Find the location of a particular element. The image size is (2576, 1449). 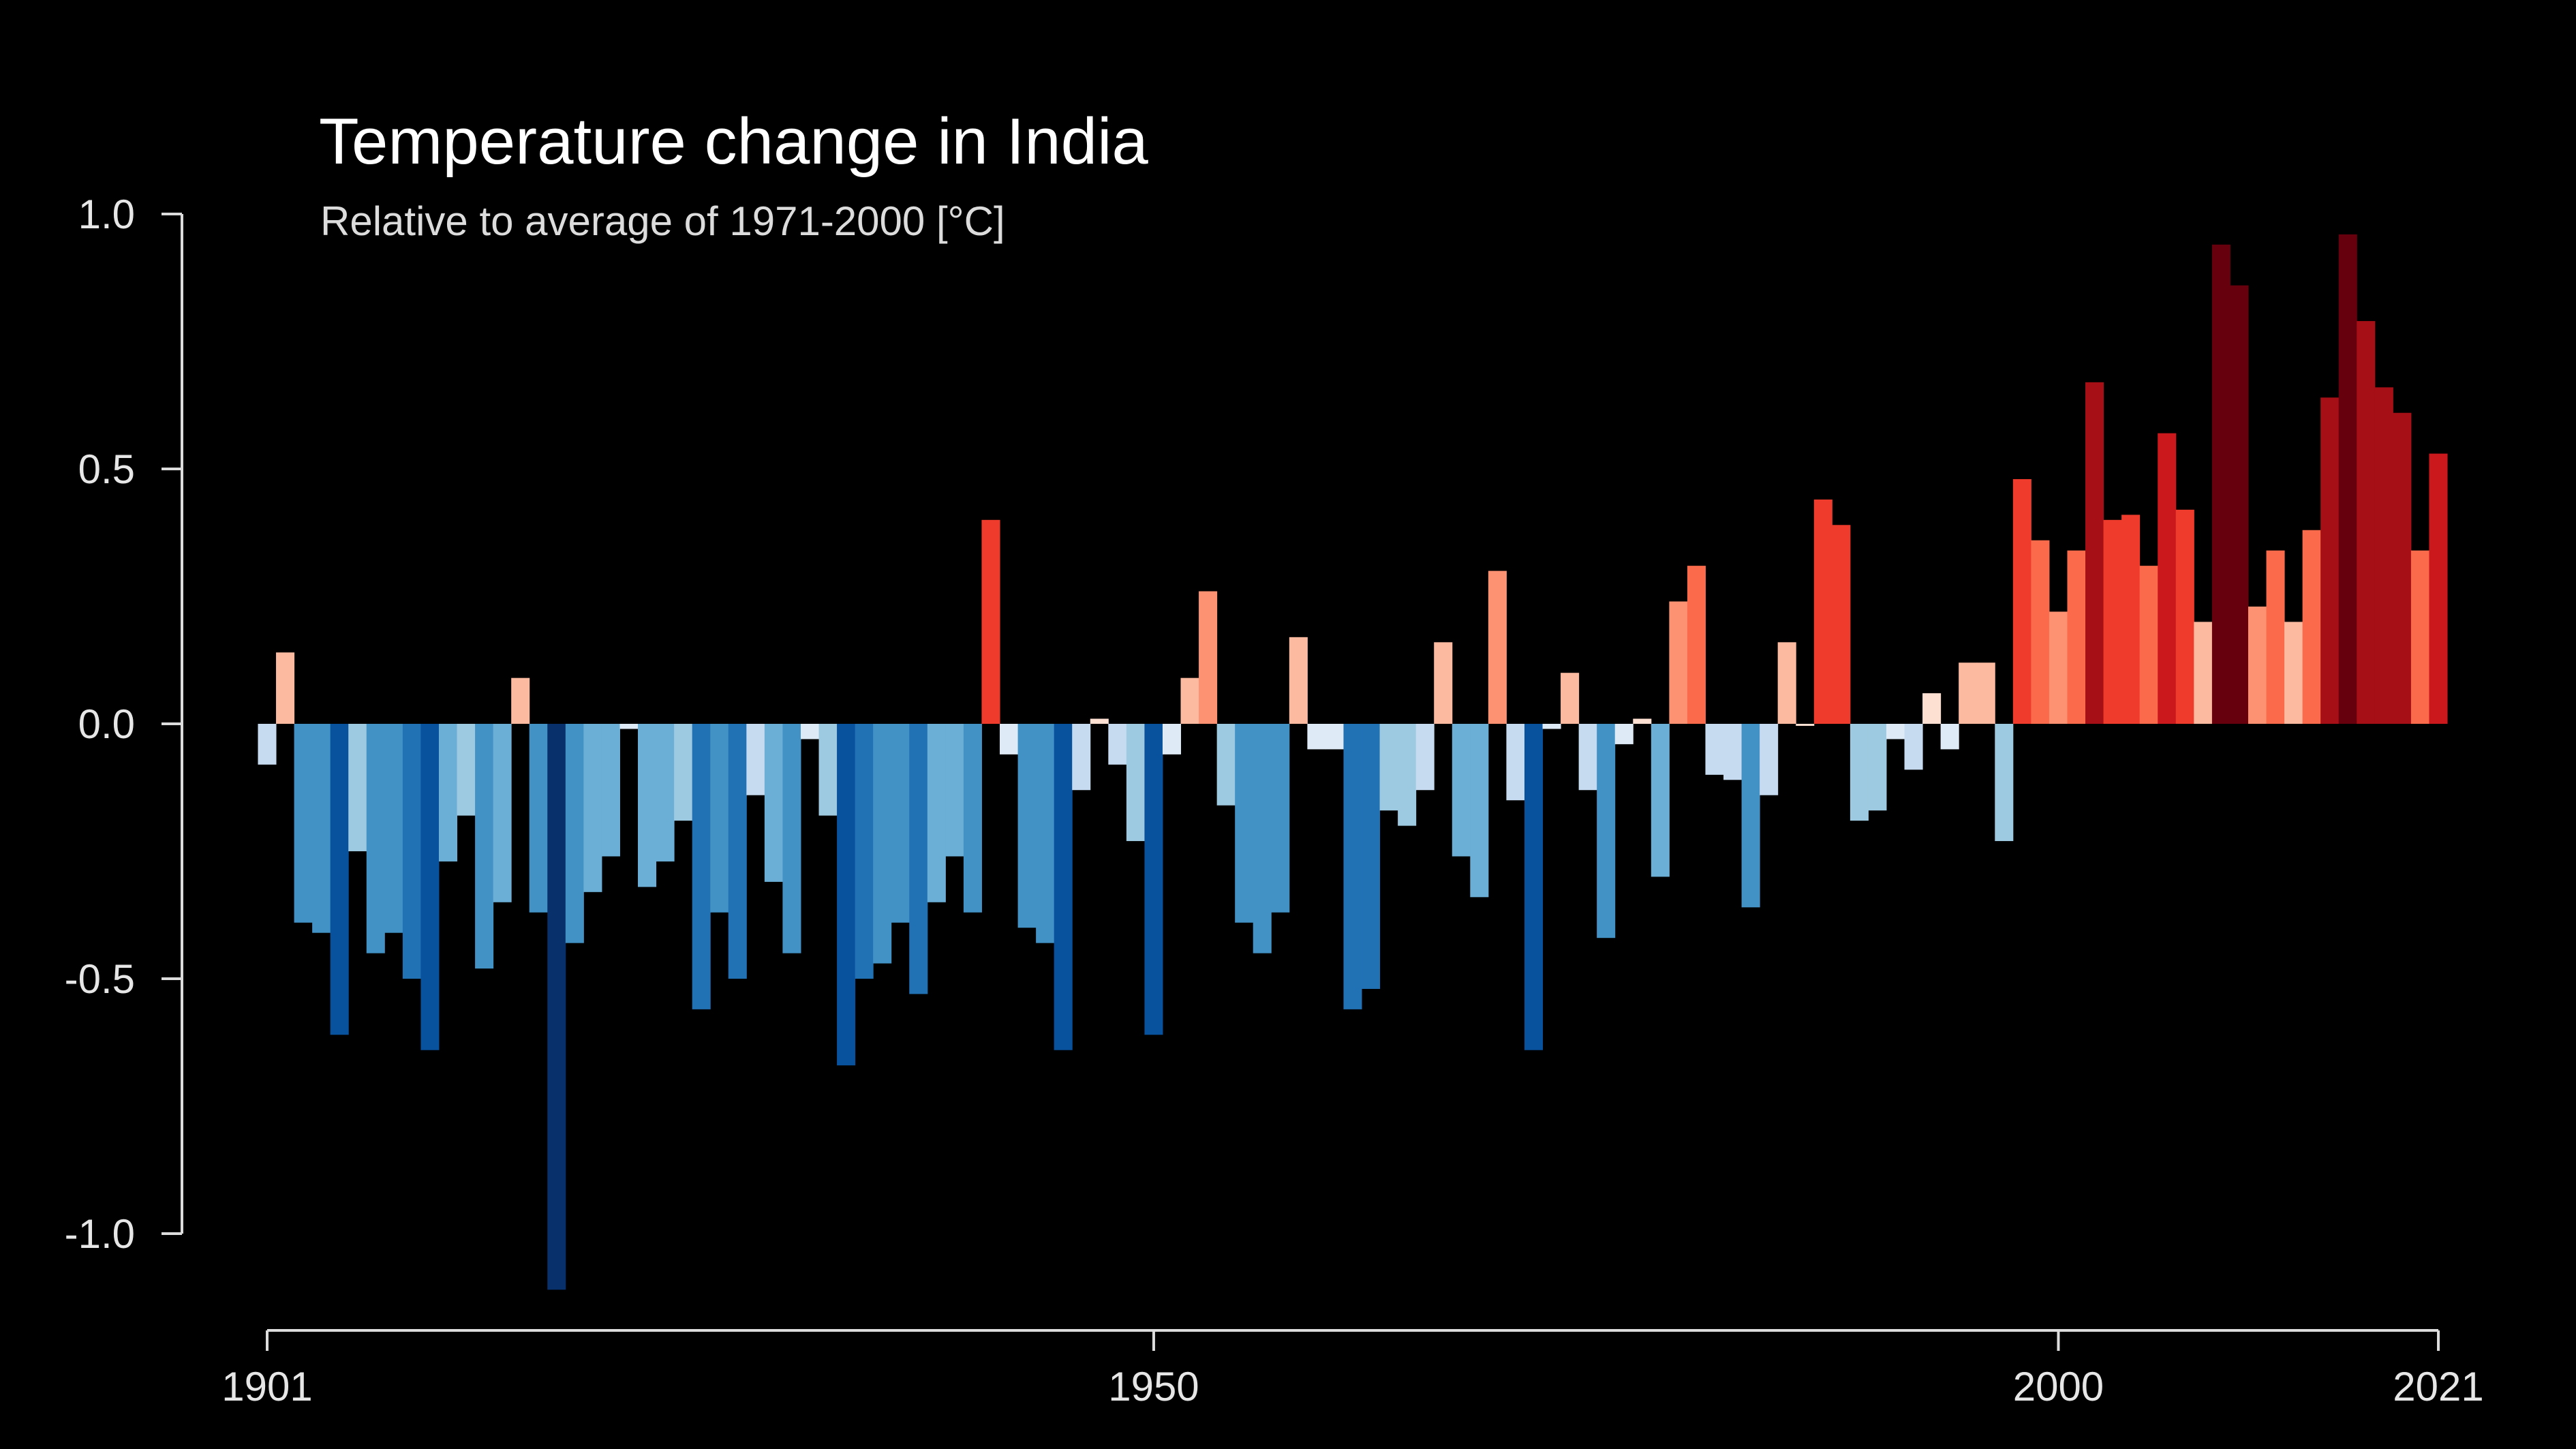

bar-1959 is located at coordinates (1316, 737).